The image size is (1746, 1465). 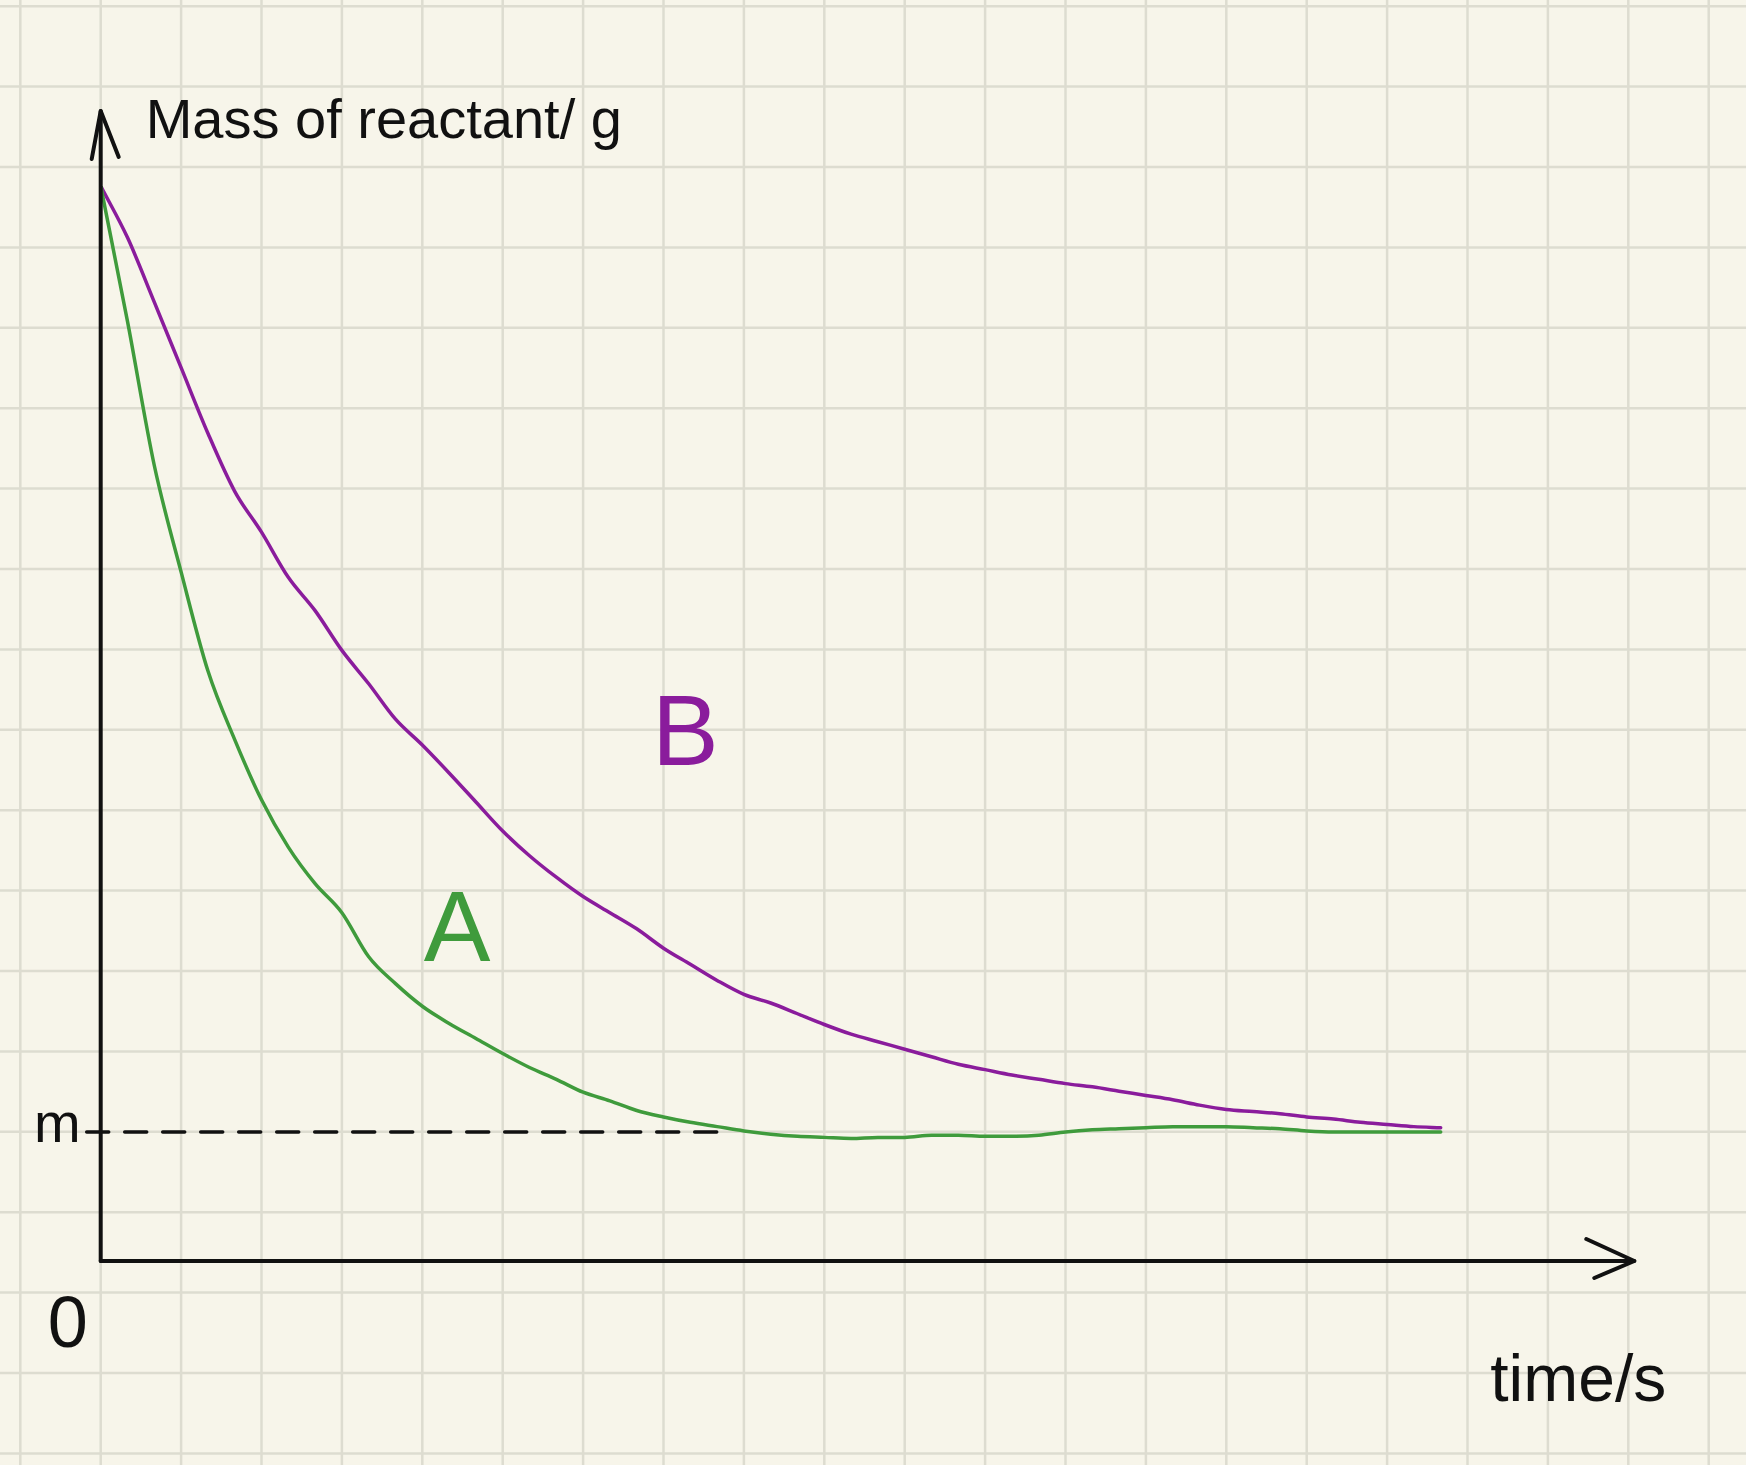 I want to click on ref-line-label: m, so click(x=57, y=1122).